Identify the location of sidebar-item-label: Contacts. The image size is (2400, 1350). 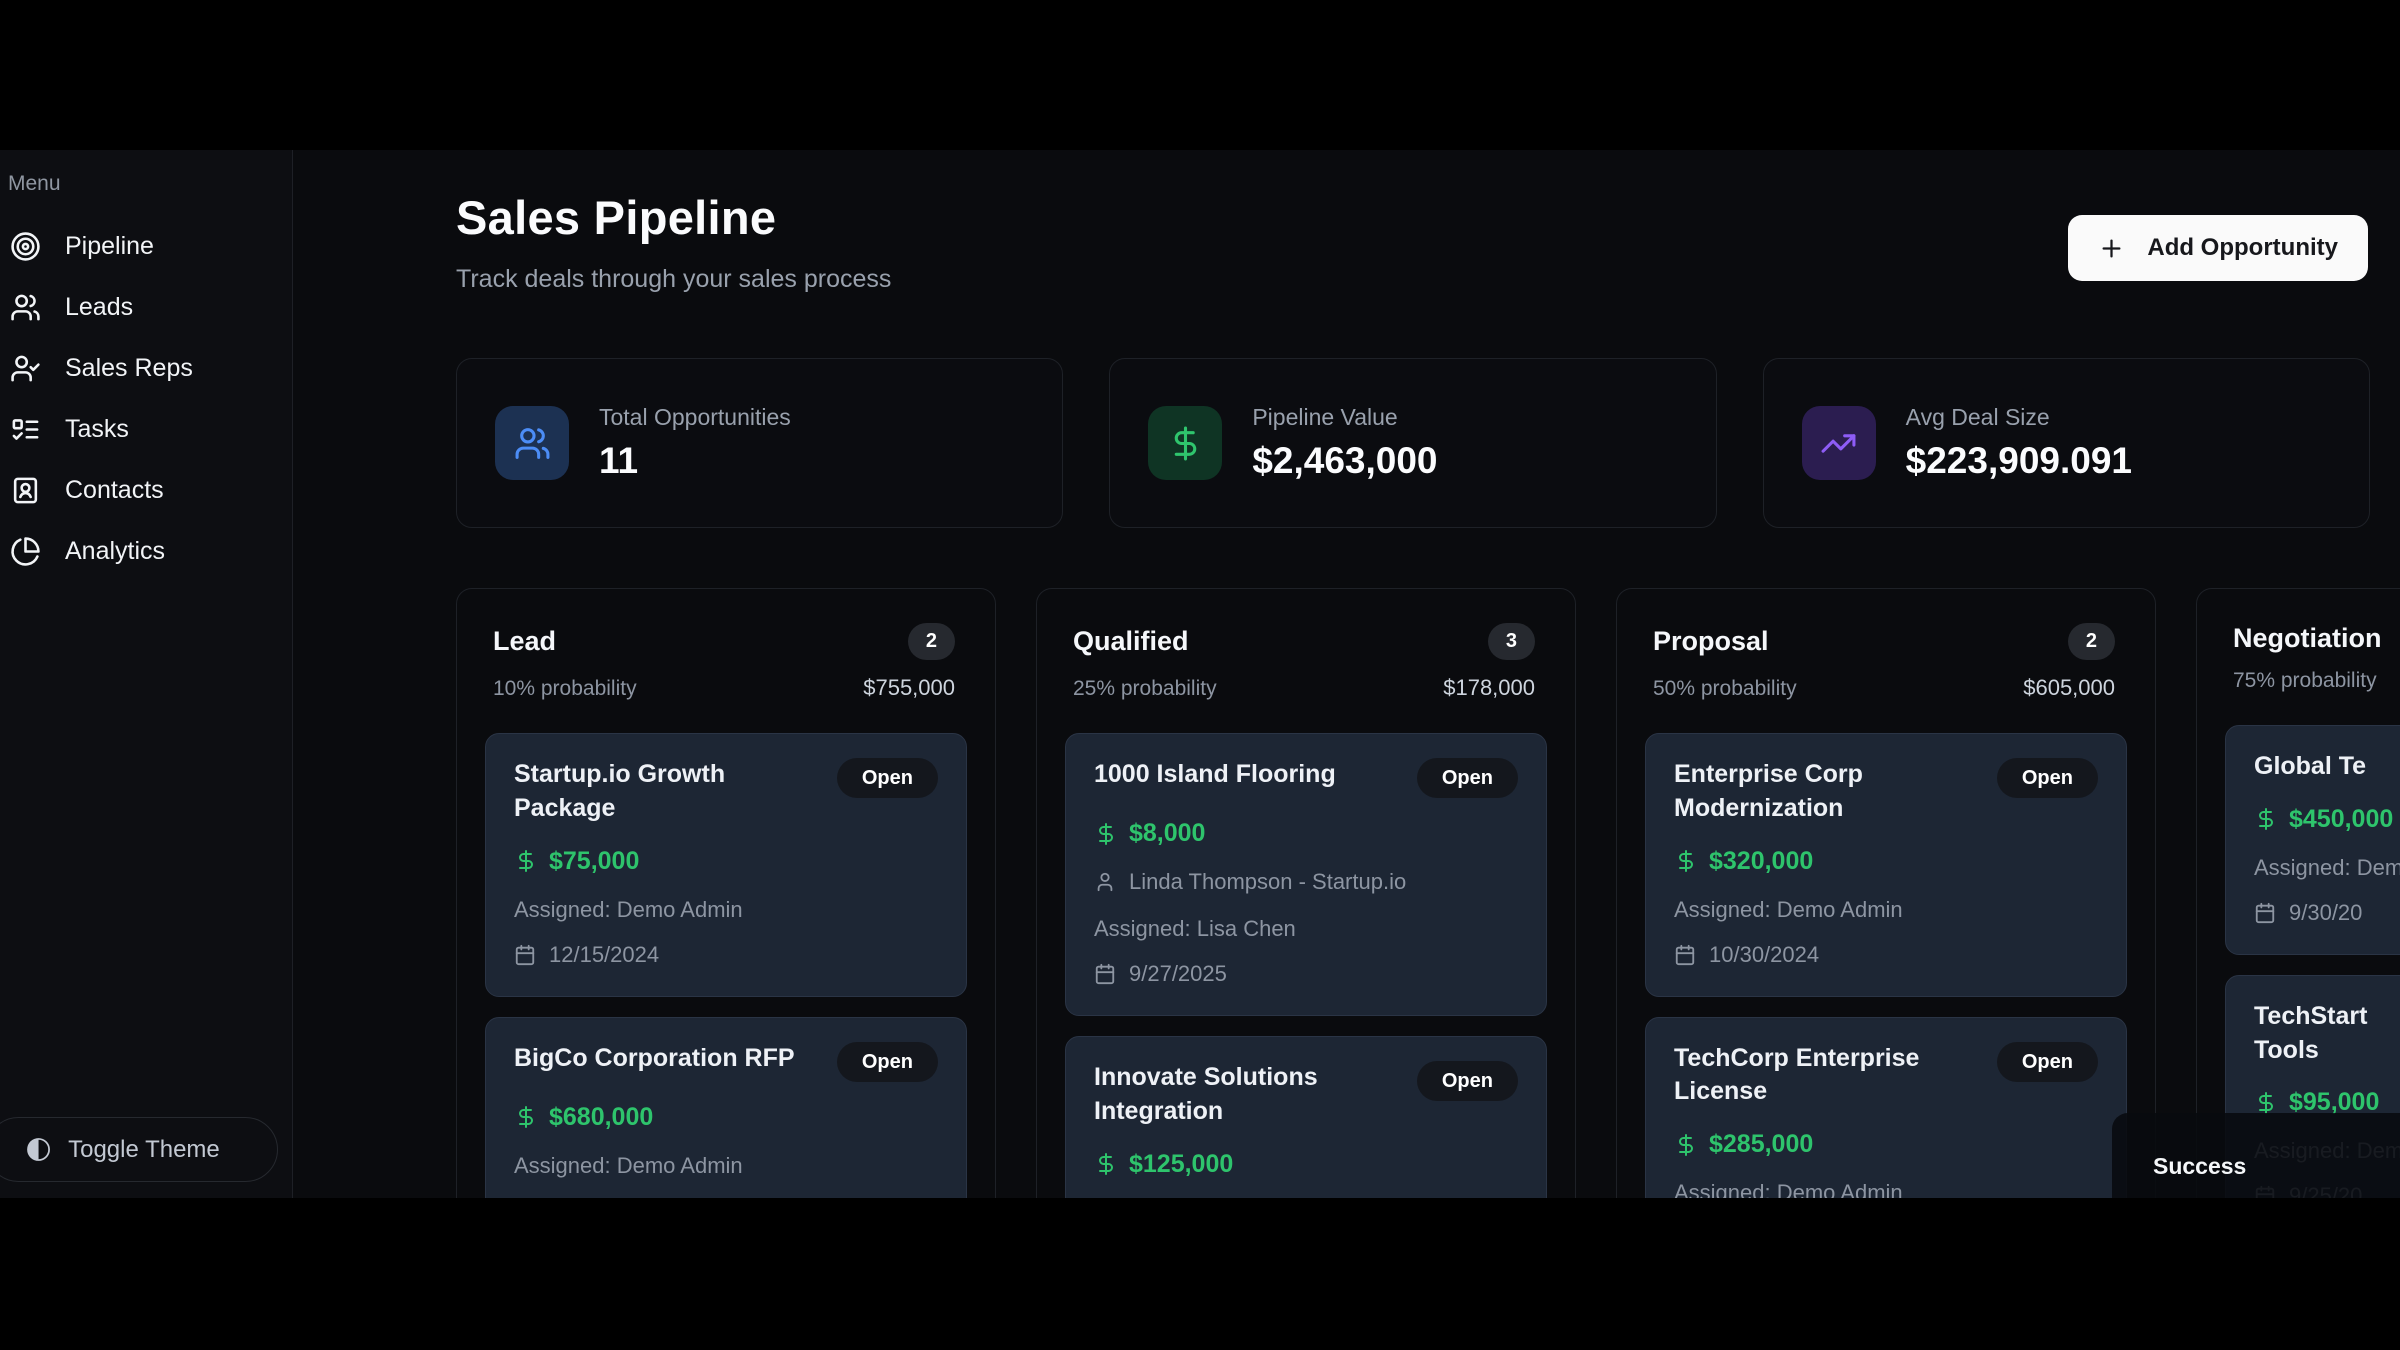
(114, 490).